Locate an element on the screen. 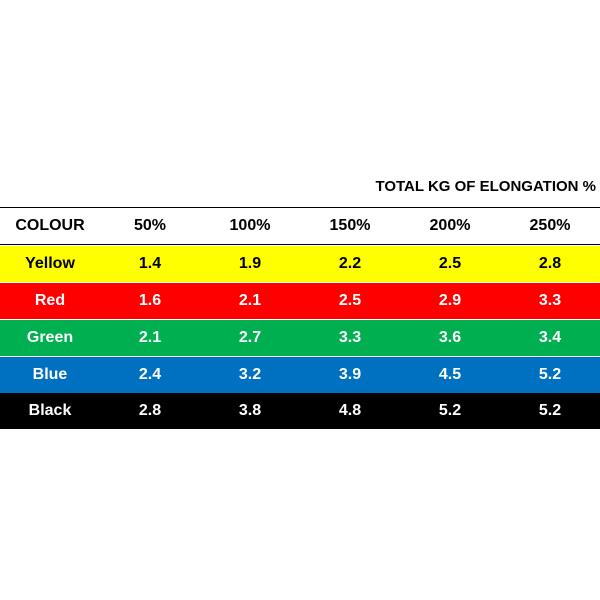  header-cell: 150% is located at coordinates (350, 225).